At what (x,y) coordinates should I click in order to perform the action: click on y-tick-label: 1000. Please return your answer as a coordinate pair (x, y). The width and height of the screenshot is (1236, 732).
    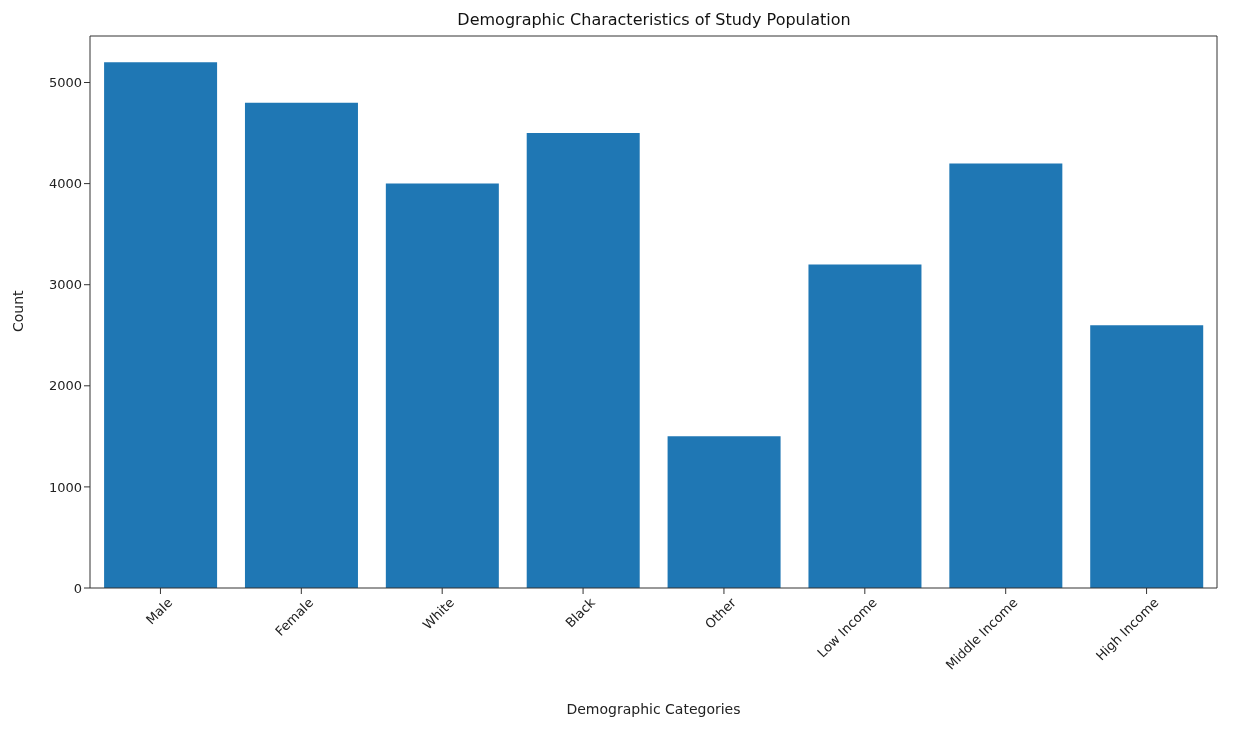
    Looking at the image, I should click on (65, 487).